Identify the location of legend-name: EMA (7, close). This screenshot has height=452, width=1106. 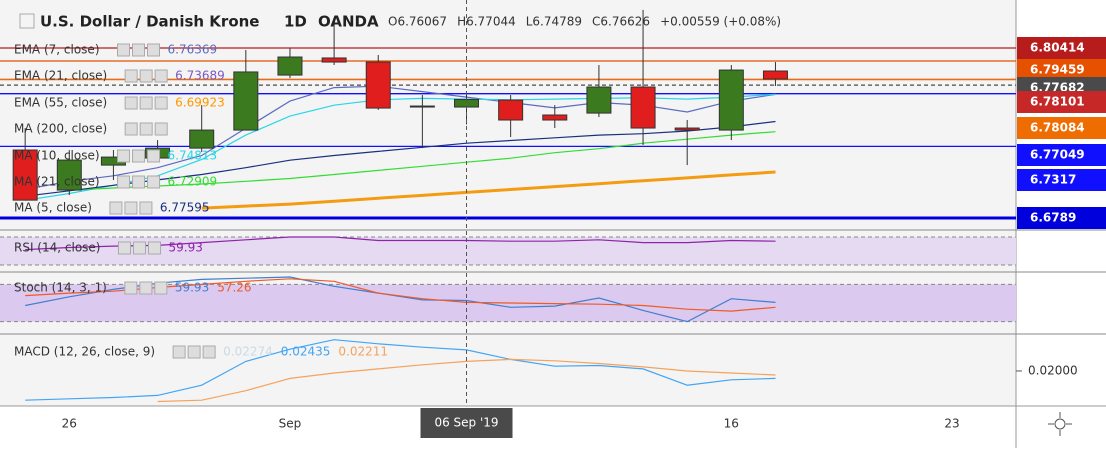
(57, 50).